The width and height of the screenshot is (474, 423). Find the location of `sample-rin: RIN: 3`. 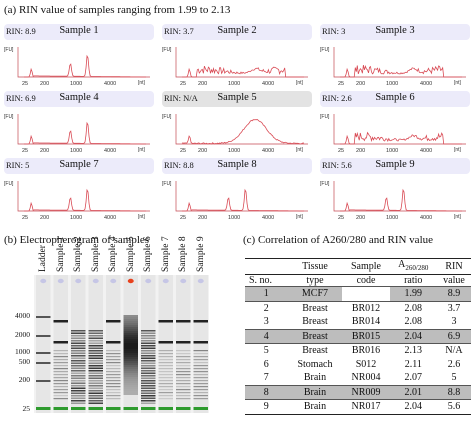

sample-rin: RIN: 3 is located at coordinates (334, 31).